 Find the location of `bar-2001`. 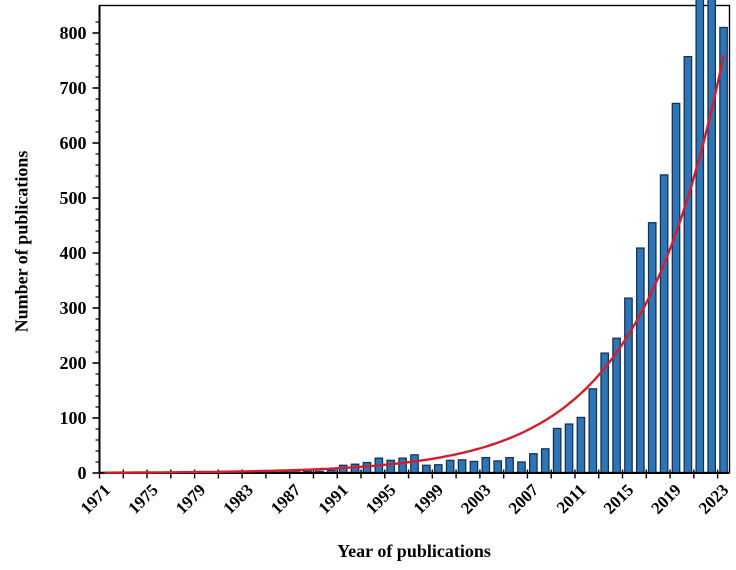

bar-2001 is located at coordinates (462, 466).